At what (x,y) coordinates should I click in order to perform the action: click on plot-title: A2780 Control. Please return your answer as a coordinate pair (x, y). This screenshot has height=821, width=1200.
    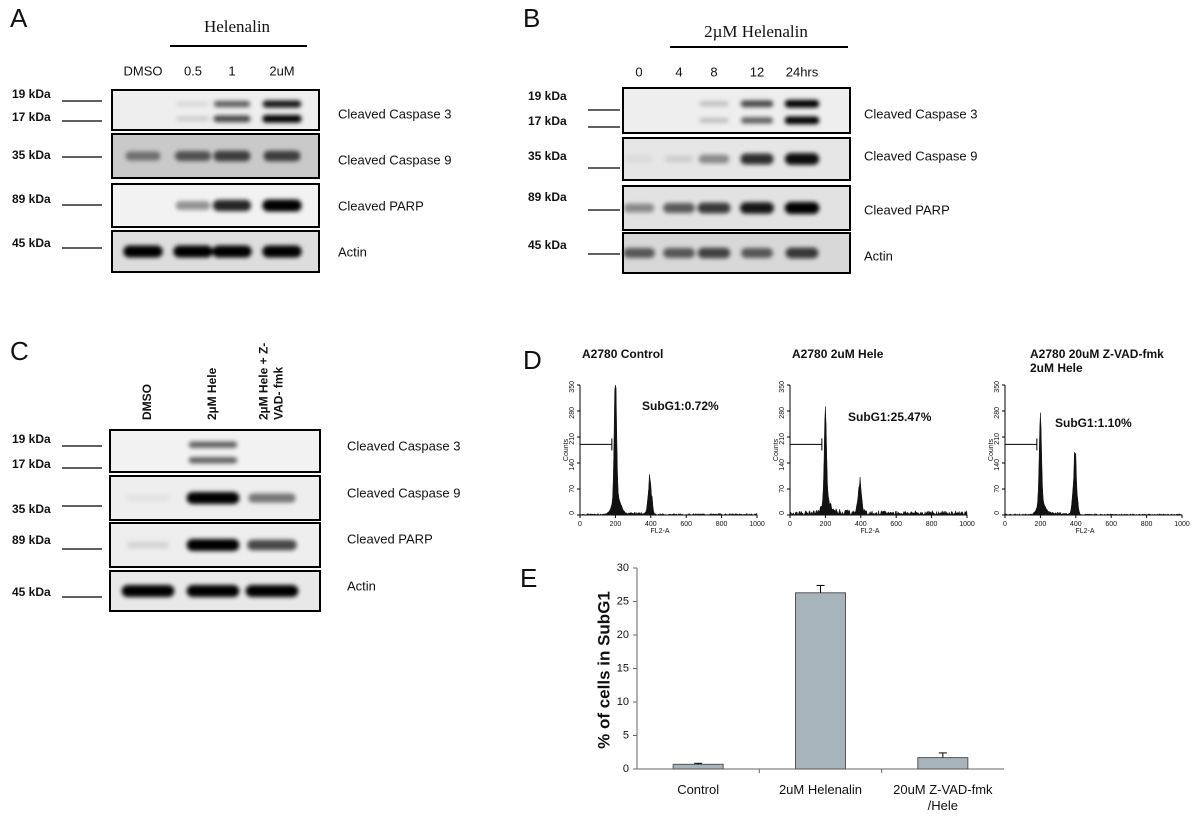
    Looking at the image, I should click on (622, 354).